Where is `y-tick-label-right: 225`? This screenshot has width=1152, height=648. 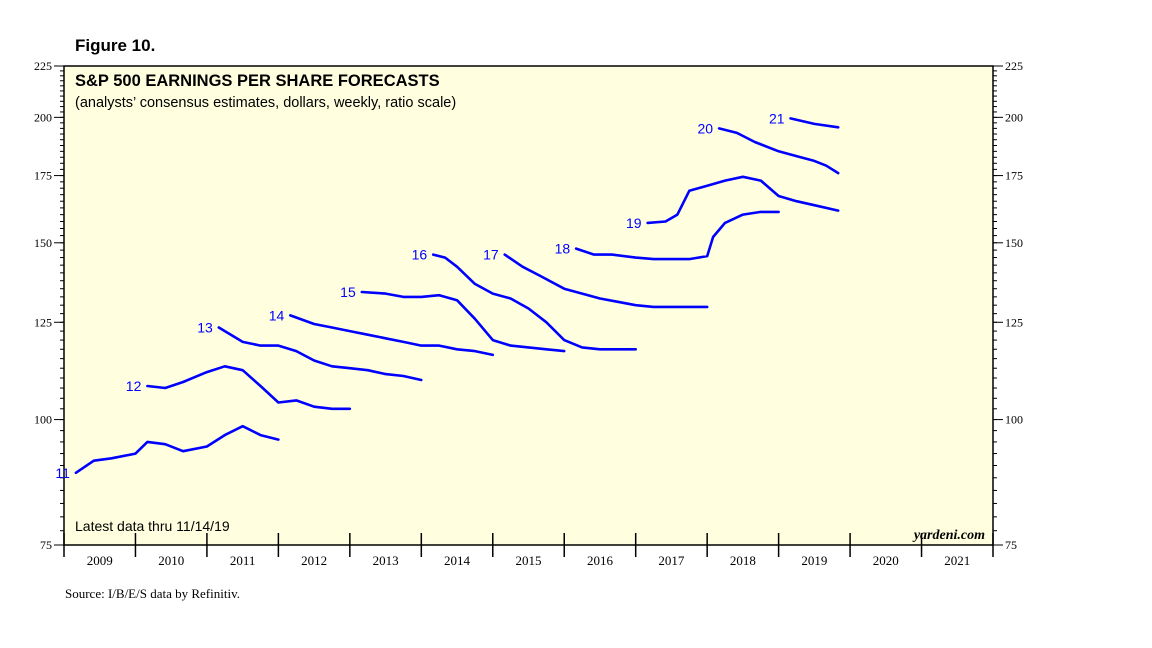 y-tick-label-right: 225 is located at coordinates (1014, 66).